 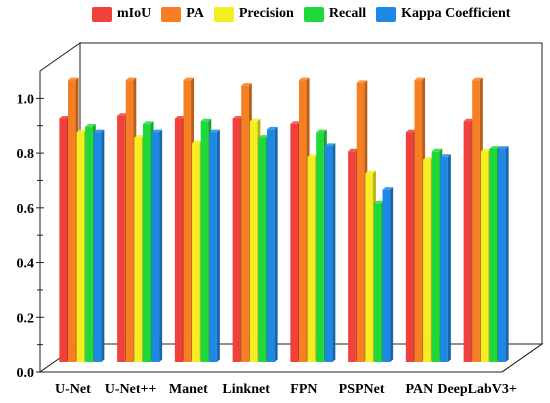 I want to click on x-tick-label: PAN, so click(x=420, y=389).